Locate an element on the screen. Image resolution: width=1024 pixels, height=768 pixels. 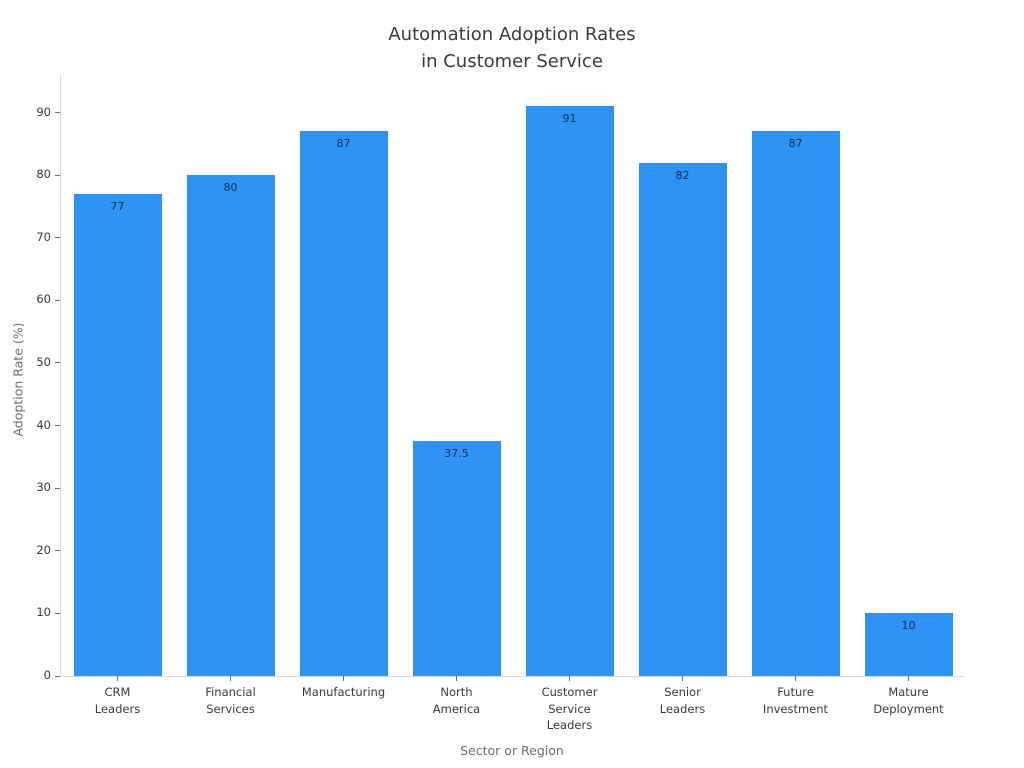
y-tick-label: 90 is located at coordinates (43, 111).